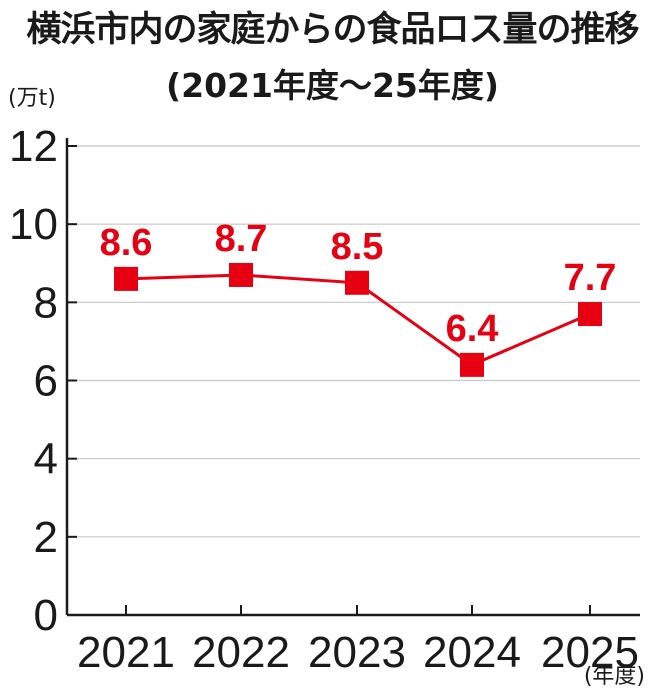  Describe the element at coordinates (46, 537) in the screenshot. I see `y-tick-label: 2` at that location.